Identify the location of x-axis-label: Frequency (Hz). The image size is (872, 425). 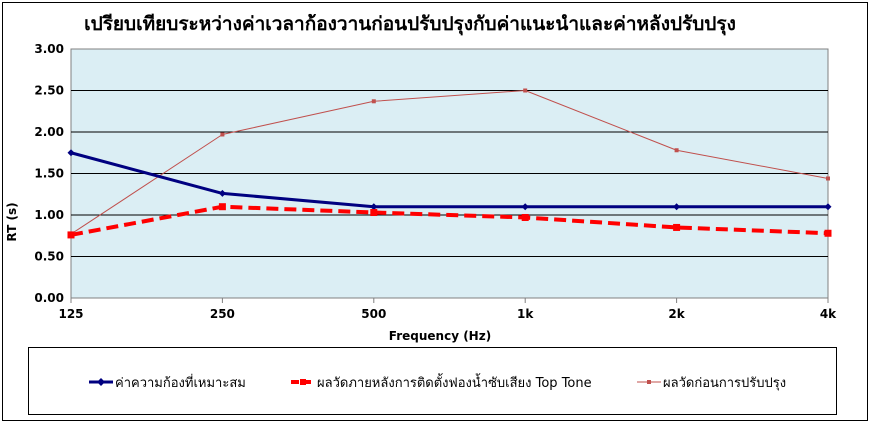
(440, 336).